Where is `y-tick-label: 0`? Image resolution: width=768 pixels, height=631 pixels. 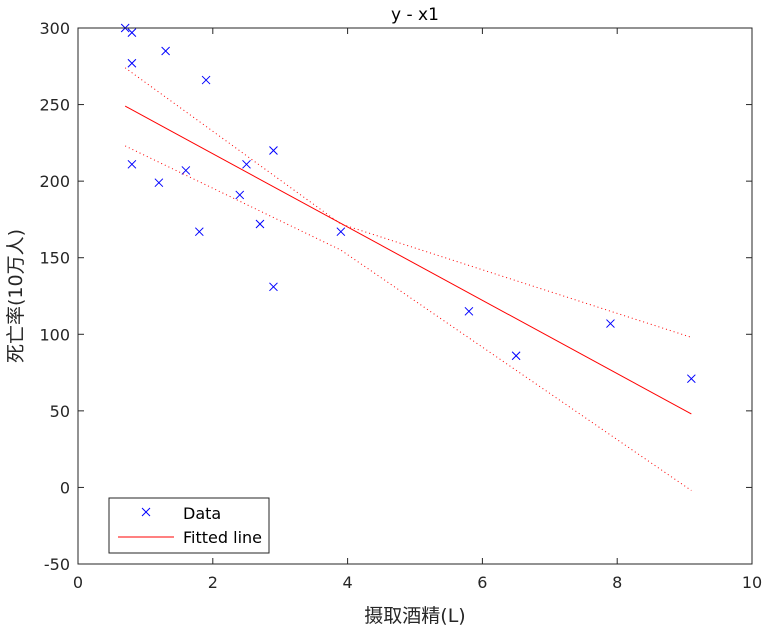 y-tick-label: 0 is located at coordinates (65, 487).